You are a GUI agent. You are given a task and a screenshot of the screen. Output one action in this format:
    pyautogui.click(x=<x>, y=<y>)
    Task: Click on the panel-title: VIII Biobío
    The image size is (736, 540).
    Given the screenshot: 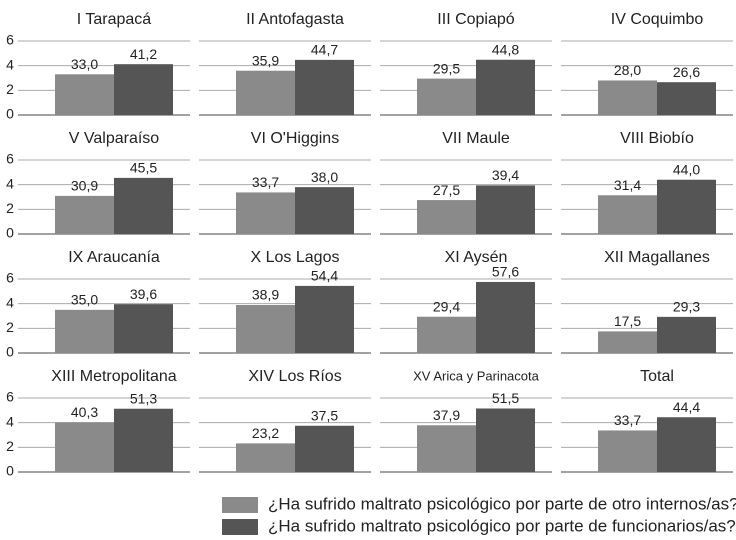 What is the action you would take?
    pyautogui.click(x=657, y=138)
    